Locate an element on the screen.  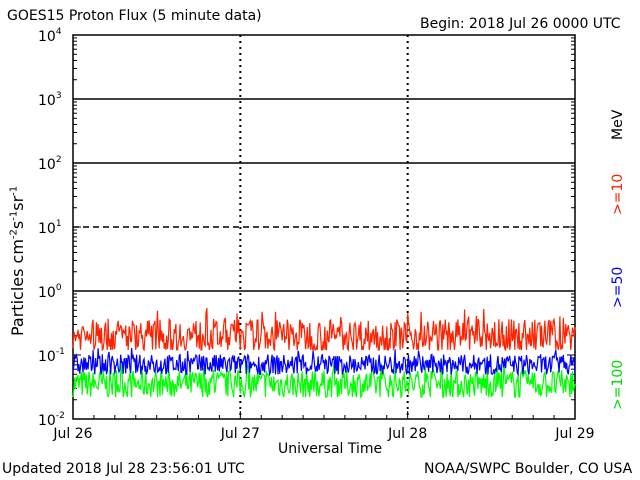
begin-time: Begin: 2018 Jul 26 0000 UTC is located at coordinates (520, 24).